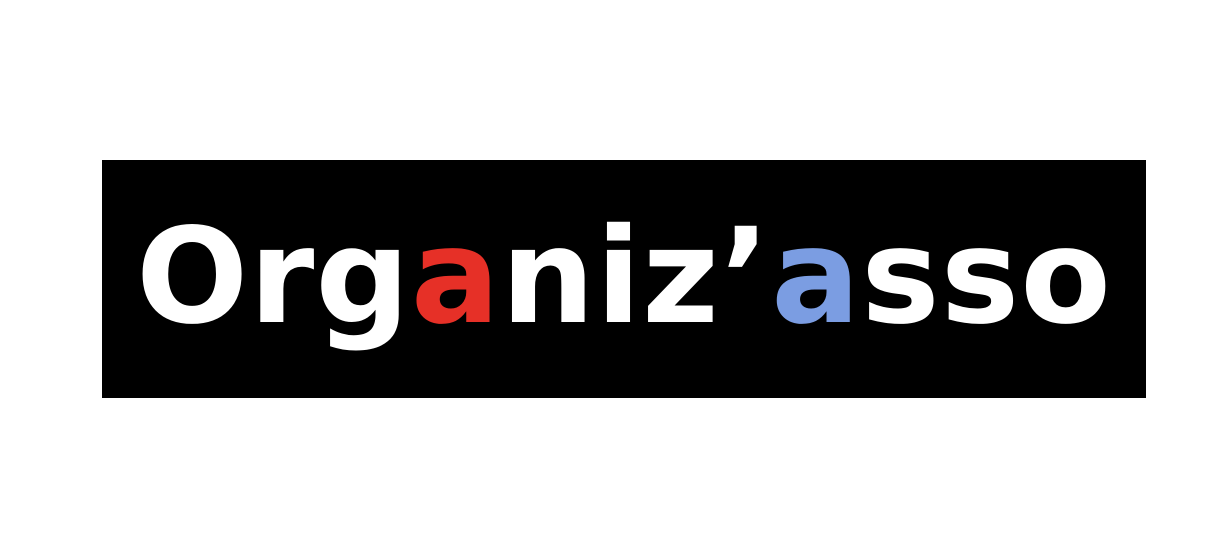 The height and width of the screenshot is (552, 1214). I want to click on logo-part-sso: sso, so click(986, 277).